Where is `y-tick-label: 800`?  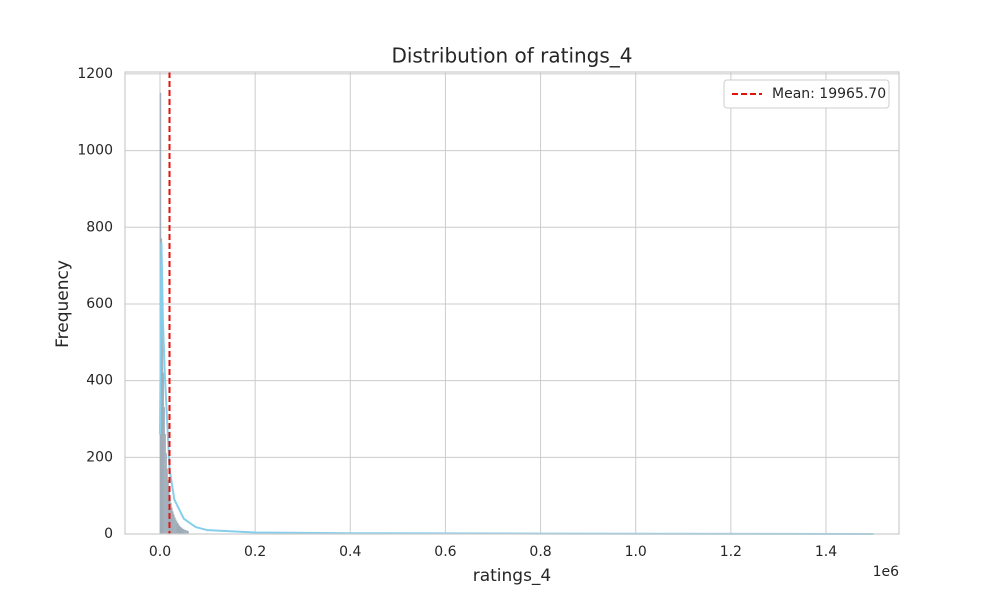 y-tick-label: 800 is located at coordinates (99, 227).